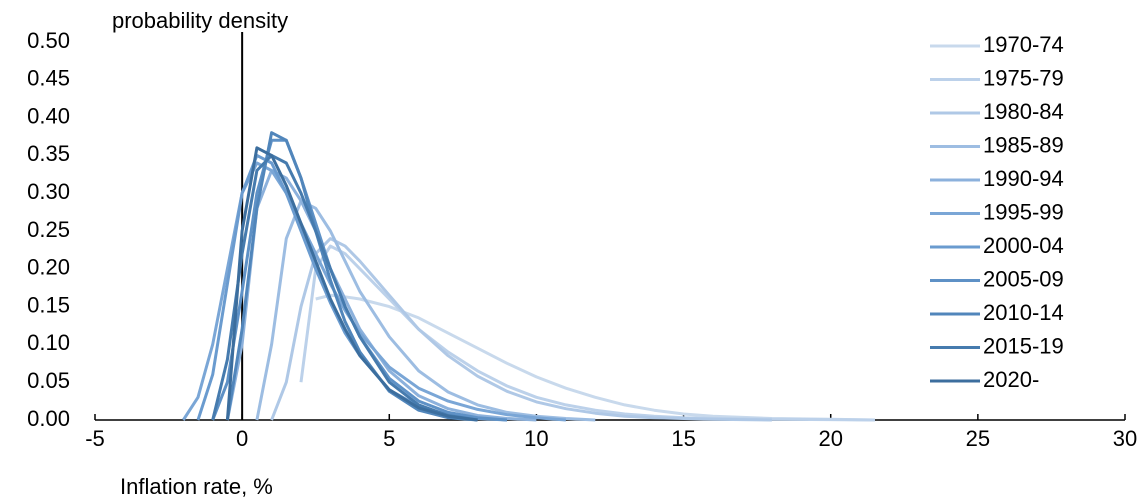  Describe the element at coordinates (1023, 245) in the screenshot. I see `legend-label: 2000-04` at that location.